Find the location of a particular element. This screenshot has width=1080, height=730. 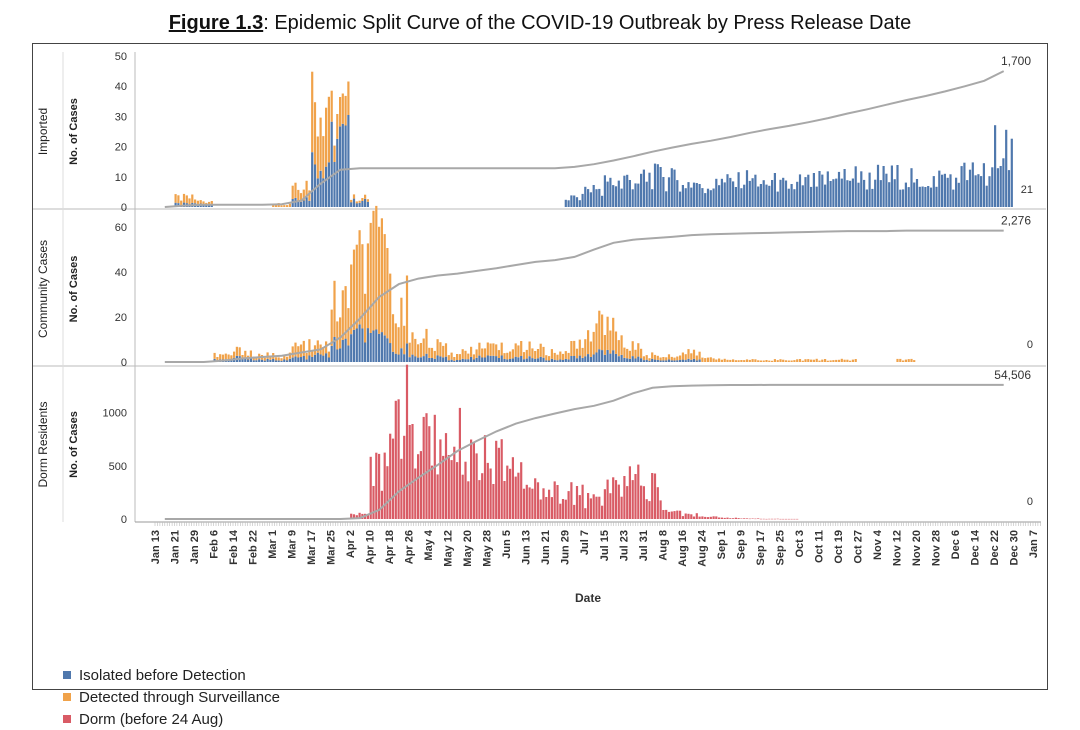

x-tick-label: Nov 20 is located at coordinates (917, 548).